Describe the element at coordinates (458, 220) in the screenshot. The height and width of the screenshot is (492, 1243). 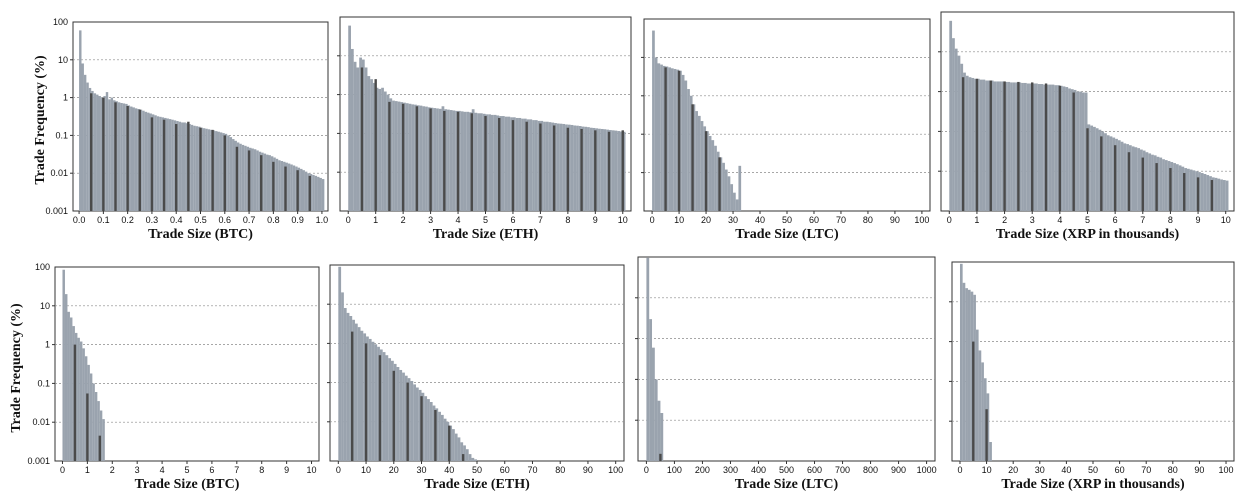
I see `x-tick-label: 4` at that location.